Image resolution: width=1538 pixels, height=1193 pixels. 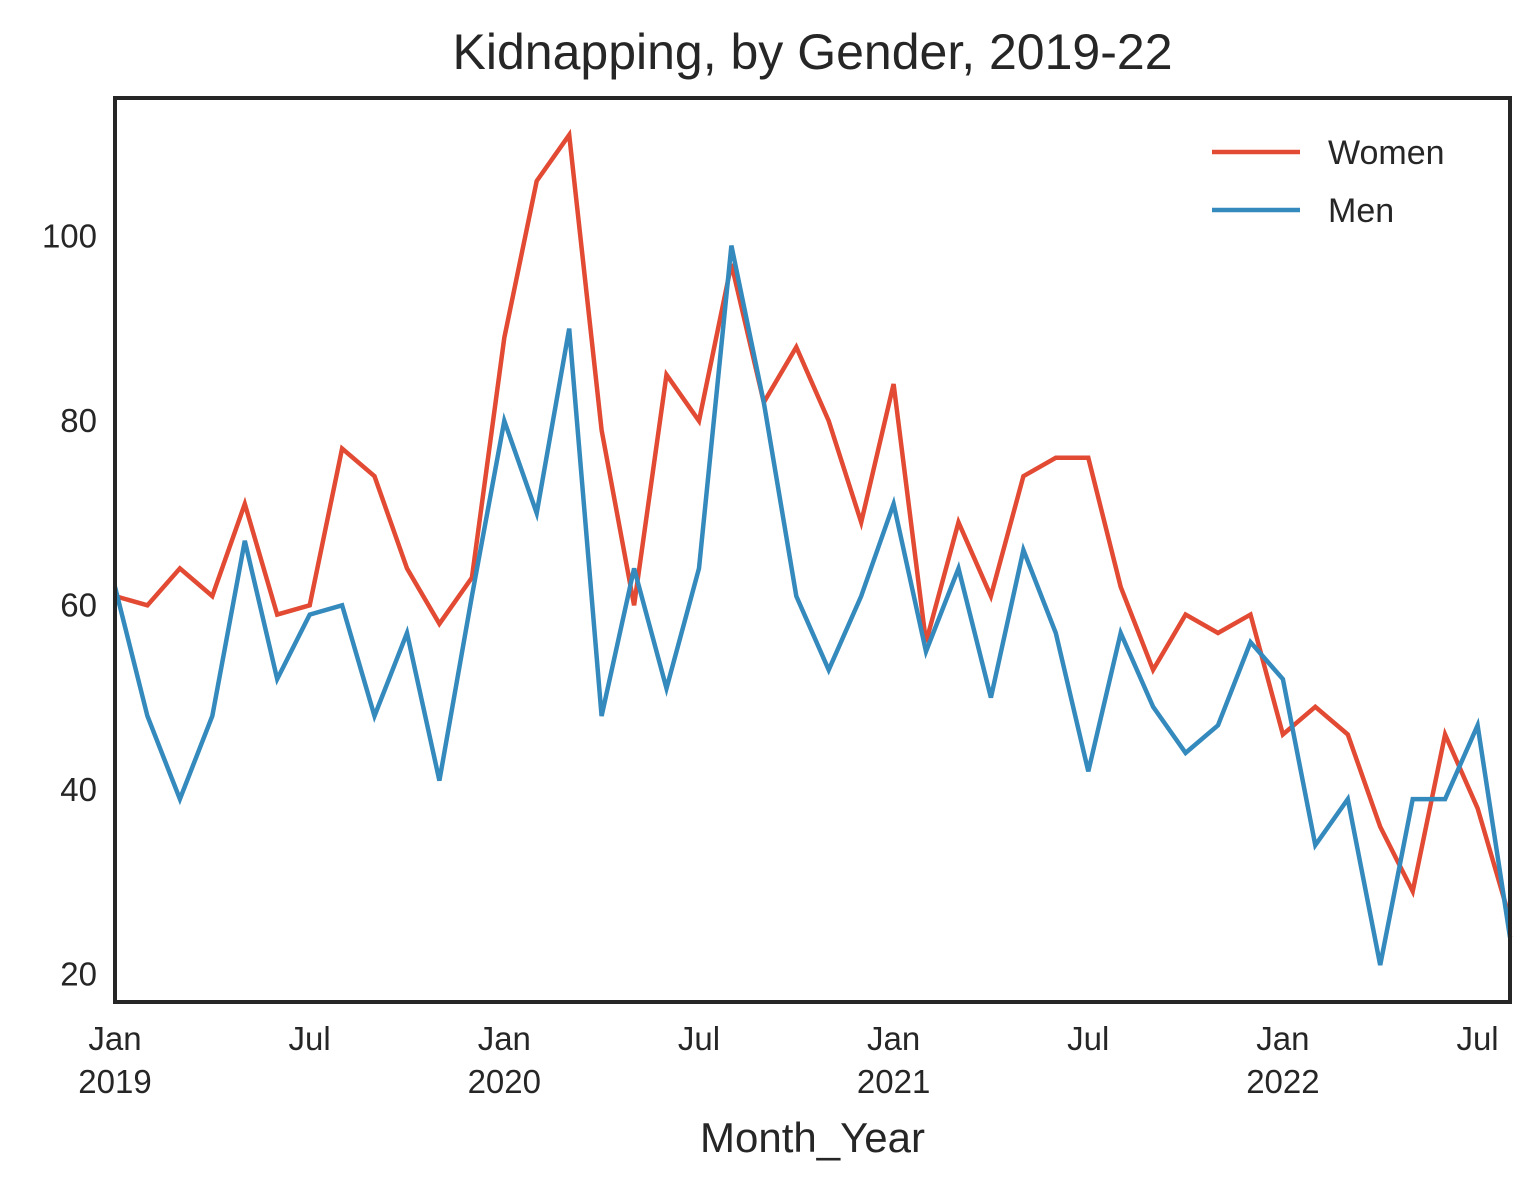 I want to click on legend-label-women: Women, so click(x=1386, y=153).